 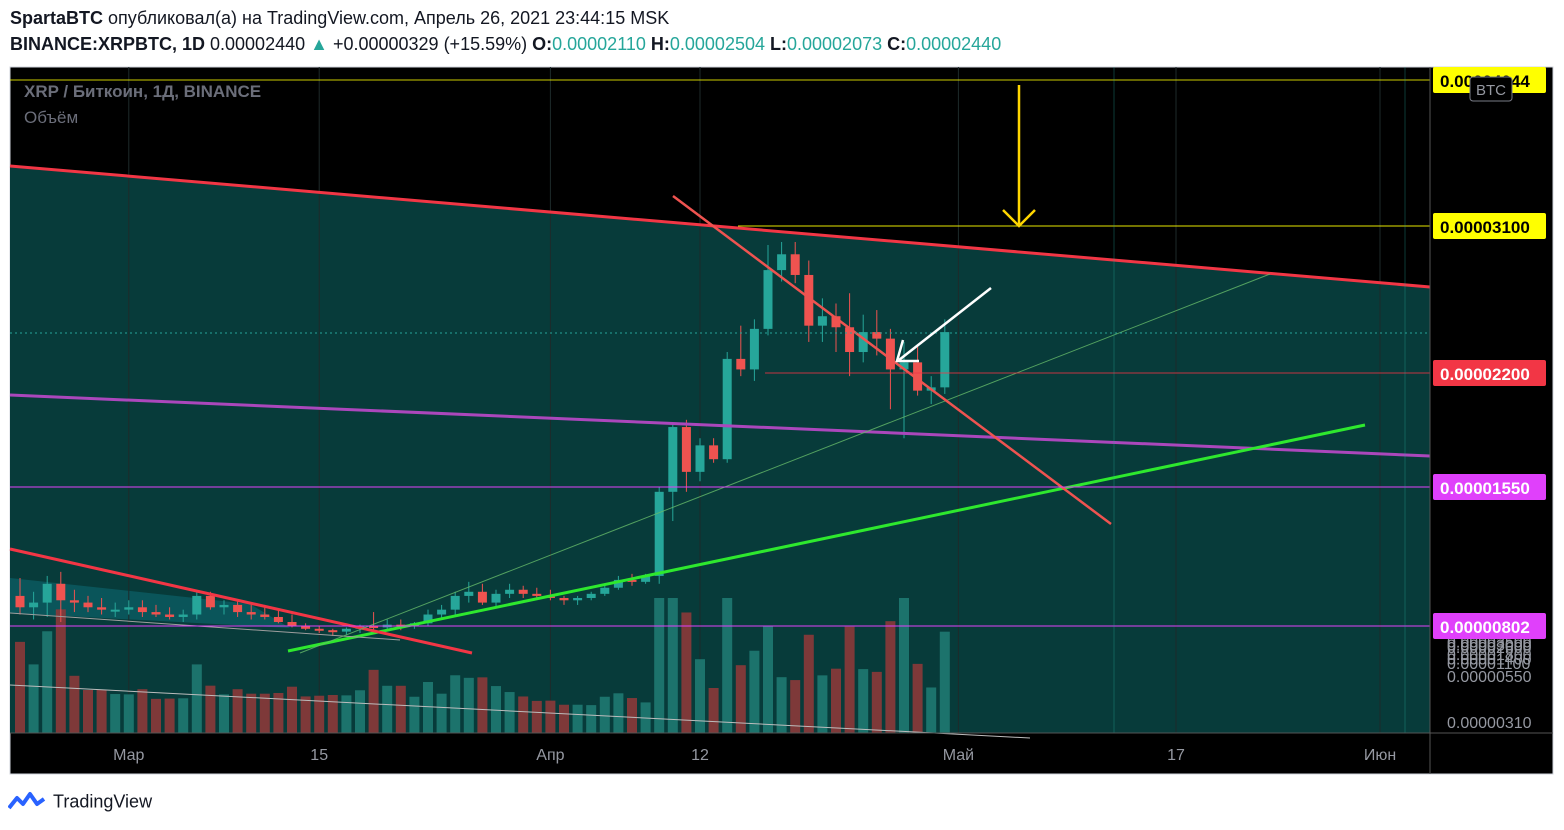 What do you see at coordinates (128, 755) in the screenshot?
I see `time-tick-label: Мар` at bounding box center [128, 755].